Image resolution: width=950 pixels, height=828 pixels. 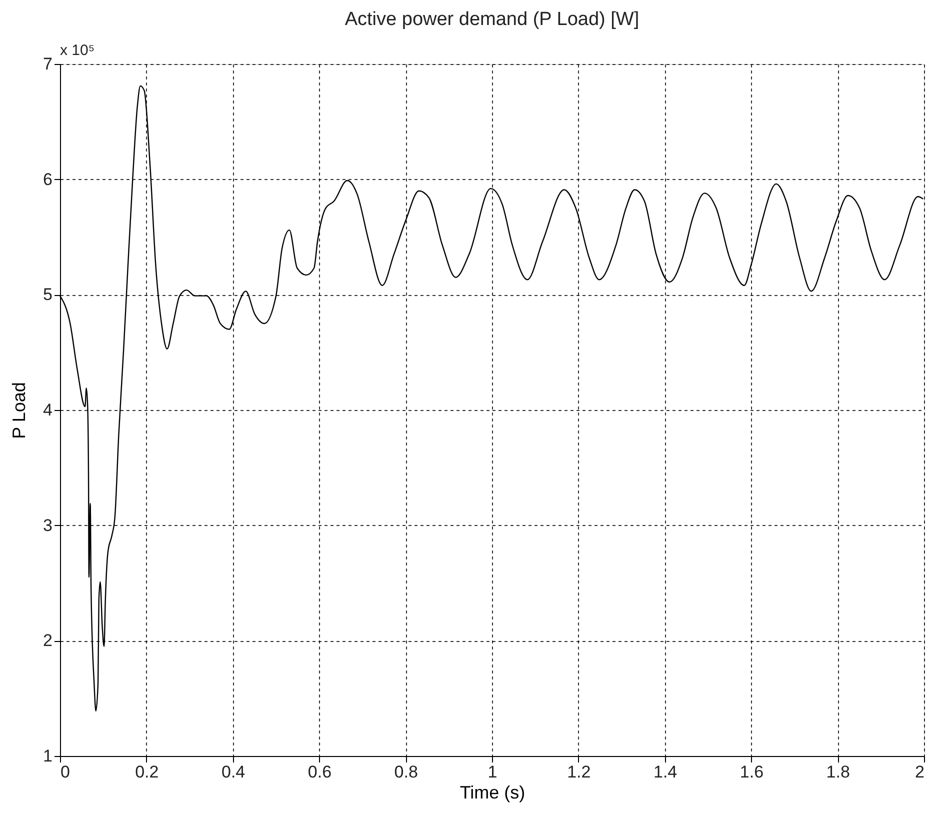 I want to click on x-tick-label: 1.6, so click(x=752, y=772).